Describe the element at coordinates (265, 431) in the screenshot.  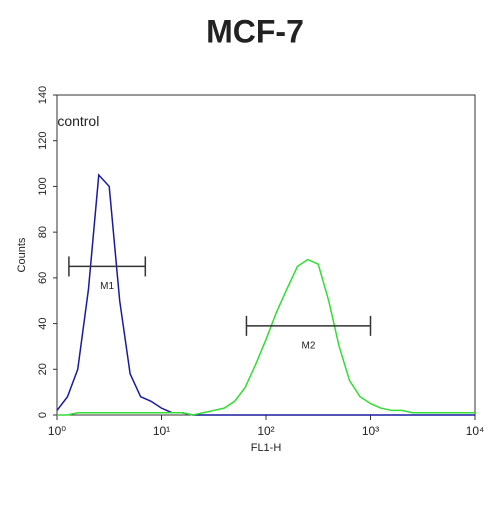
I see `x-tick-label: 10²` at that location.